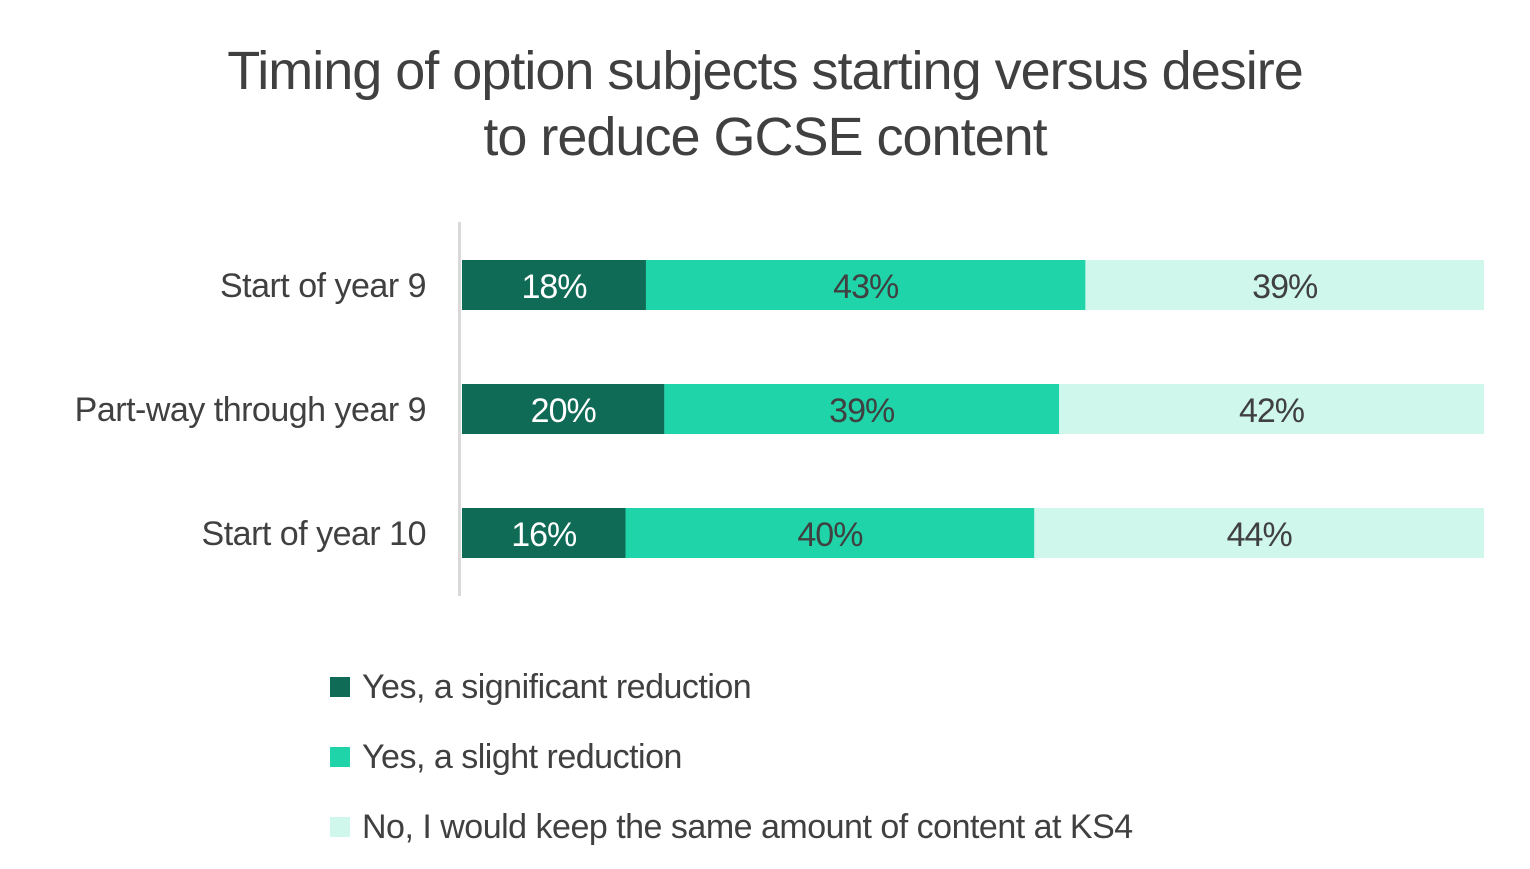  What do you see at coordinates (765, 137) in the screenshot?
I see `chart-title-line-2: to reduce GCSE content` at bounding box center [765, 137].